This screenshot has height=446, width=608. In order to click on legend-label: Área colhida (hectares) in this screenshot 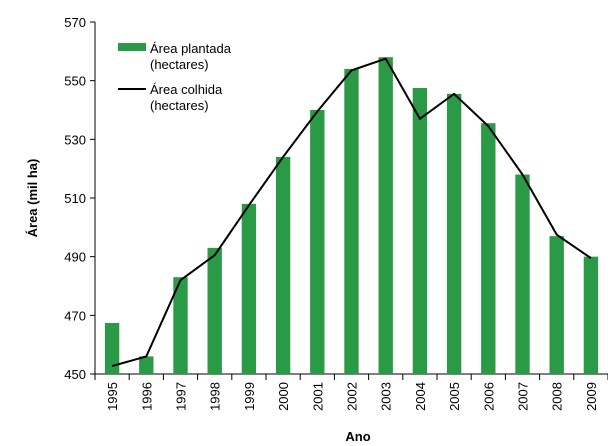, I will do `click(186, 97)`.